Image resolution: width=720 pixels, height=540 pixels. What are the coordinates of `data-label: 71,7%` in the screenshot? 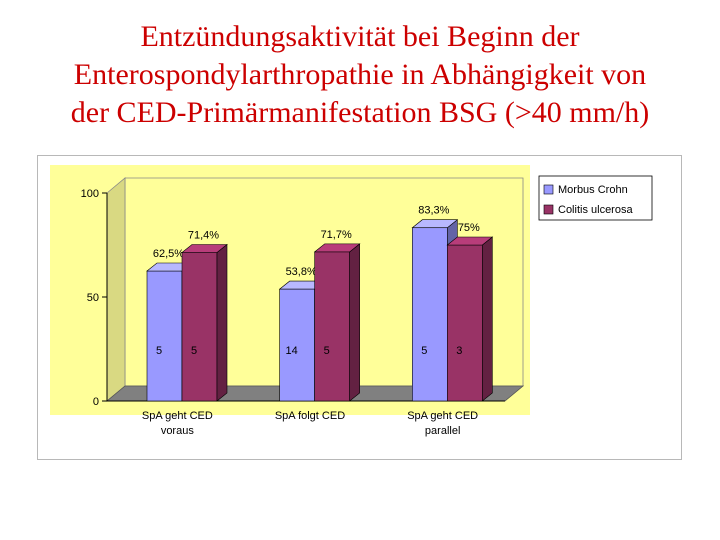 It's located at (336, 235).